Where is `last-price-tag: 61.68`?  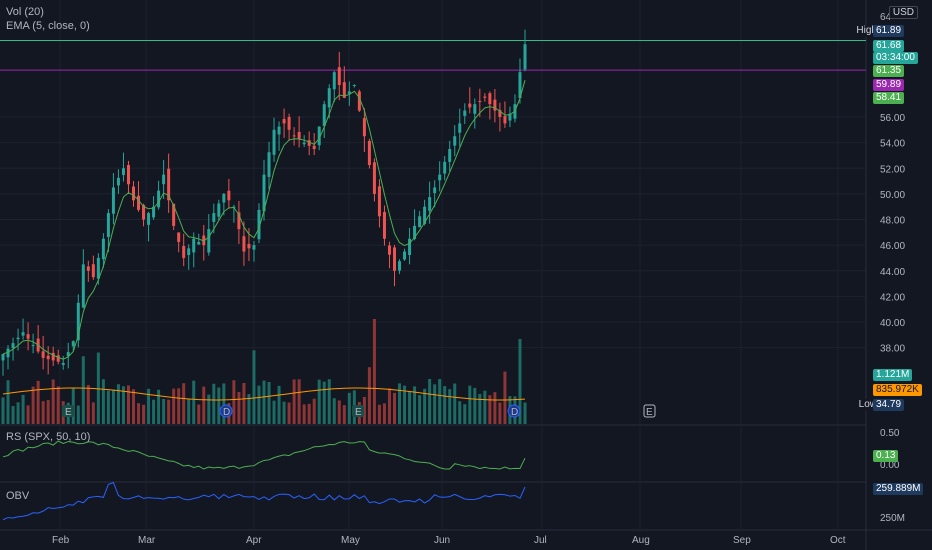 last-price-tag: 61.68 is located at coordinates (889, 46).